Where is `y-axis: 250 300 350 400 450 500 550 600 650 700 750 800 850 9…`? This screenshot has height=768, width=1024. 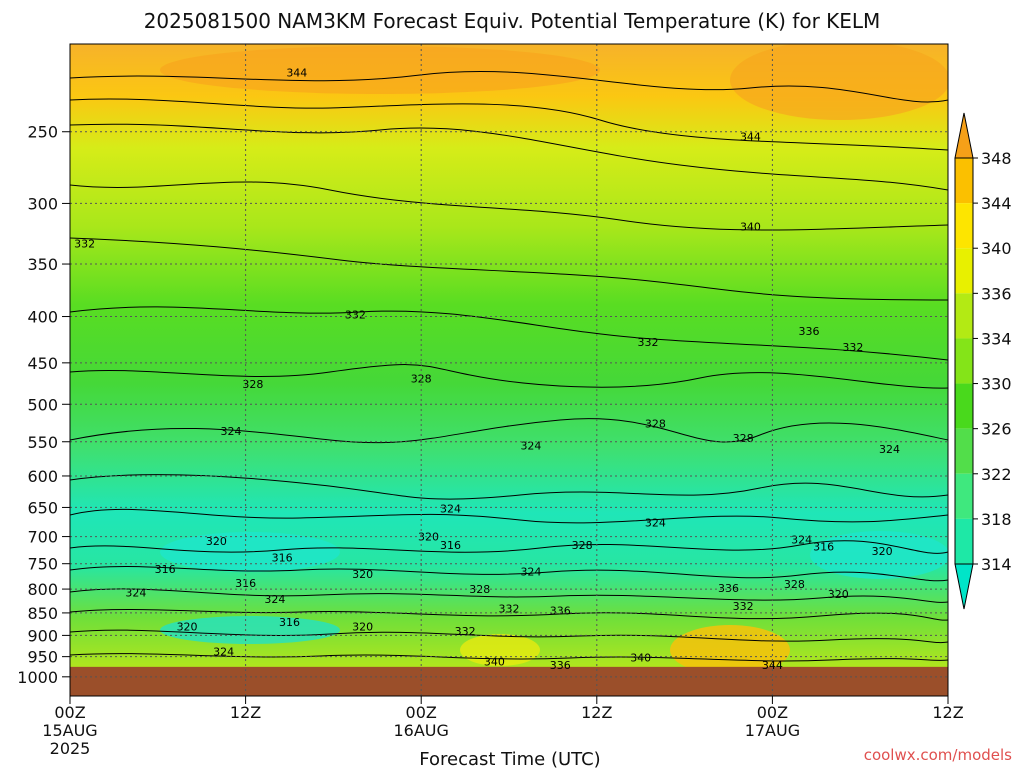
y-axis: 250 300 350 400 450 500 550 600 650 700 750 800 850 9… is located at coordinates (43, 405).